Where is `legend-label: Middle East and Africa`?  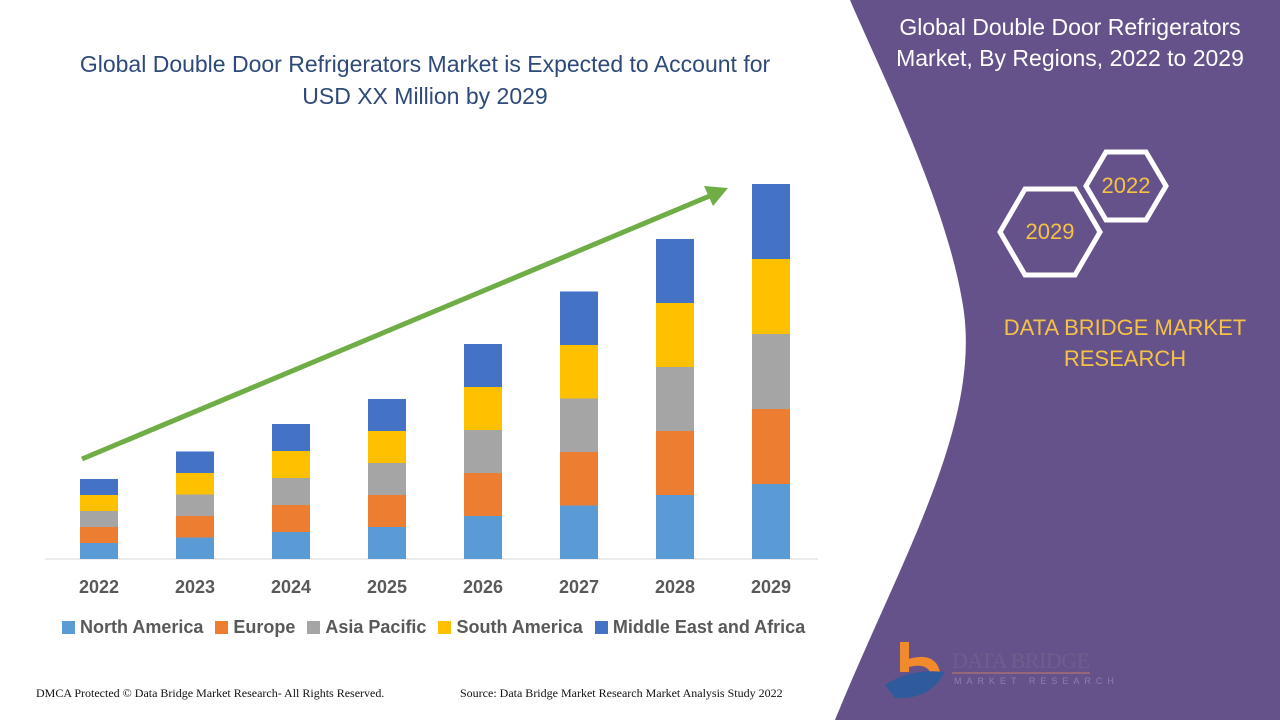 legend-label: Middle East and Africa is located at coordinates (709, 627).